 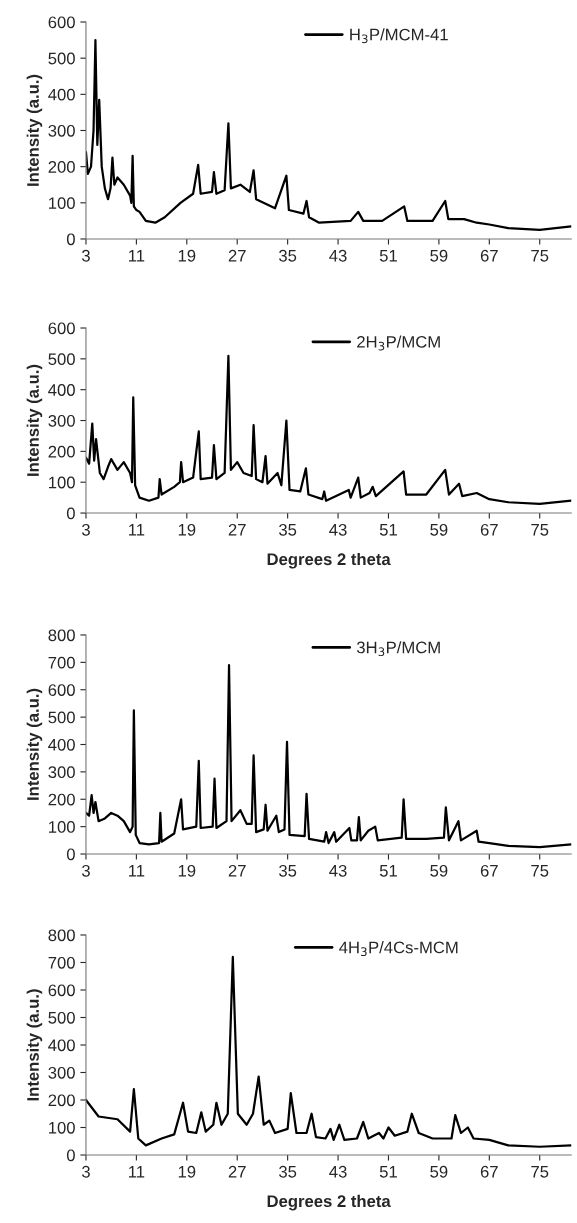 I want to click on legend-label: H$_{3}$P/MCM-41, so click(x=399, y=36).